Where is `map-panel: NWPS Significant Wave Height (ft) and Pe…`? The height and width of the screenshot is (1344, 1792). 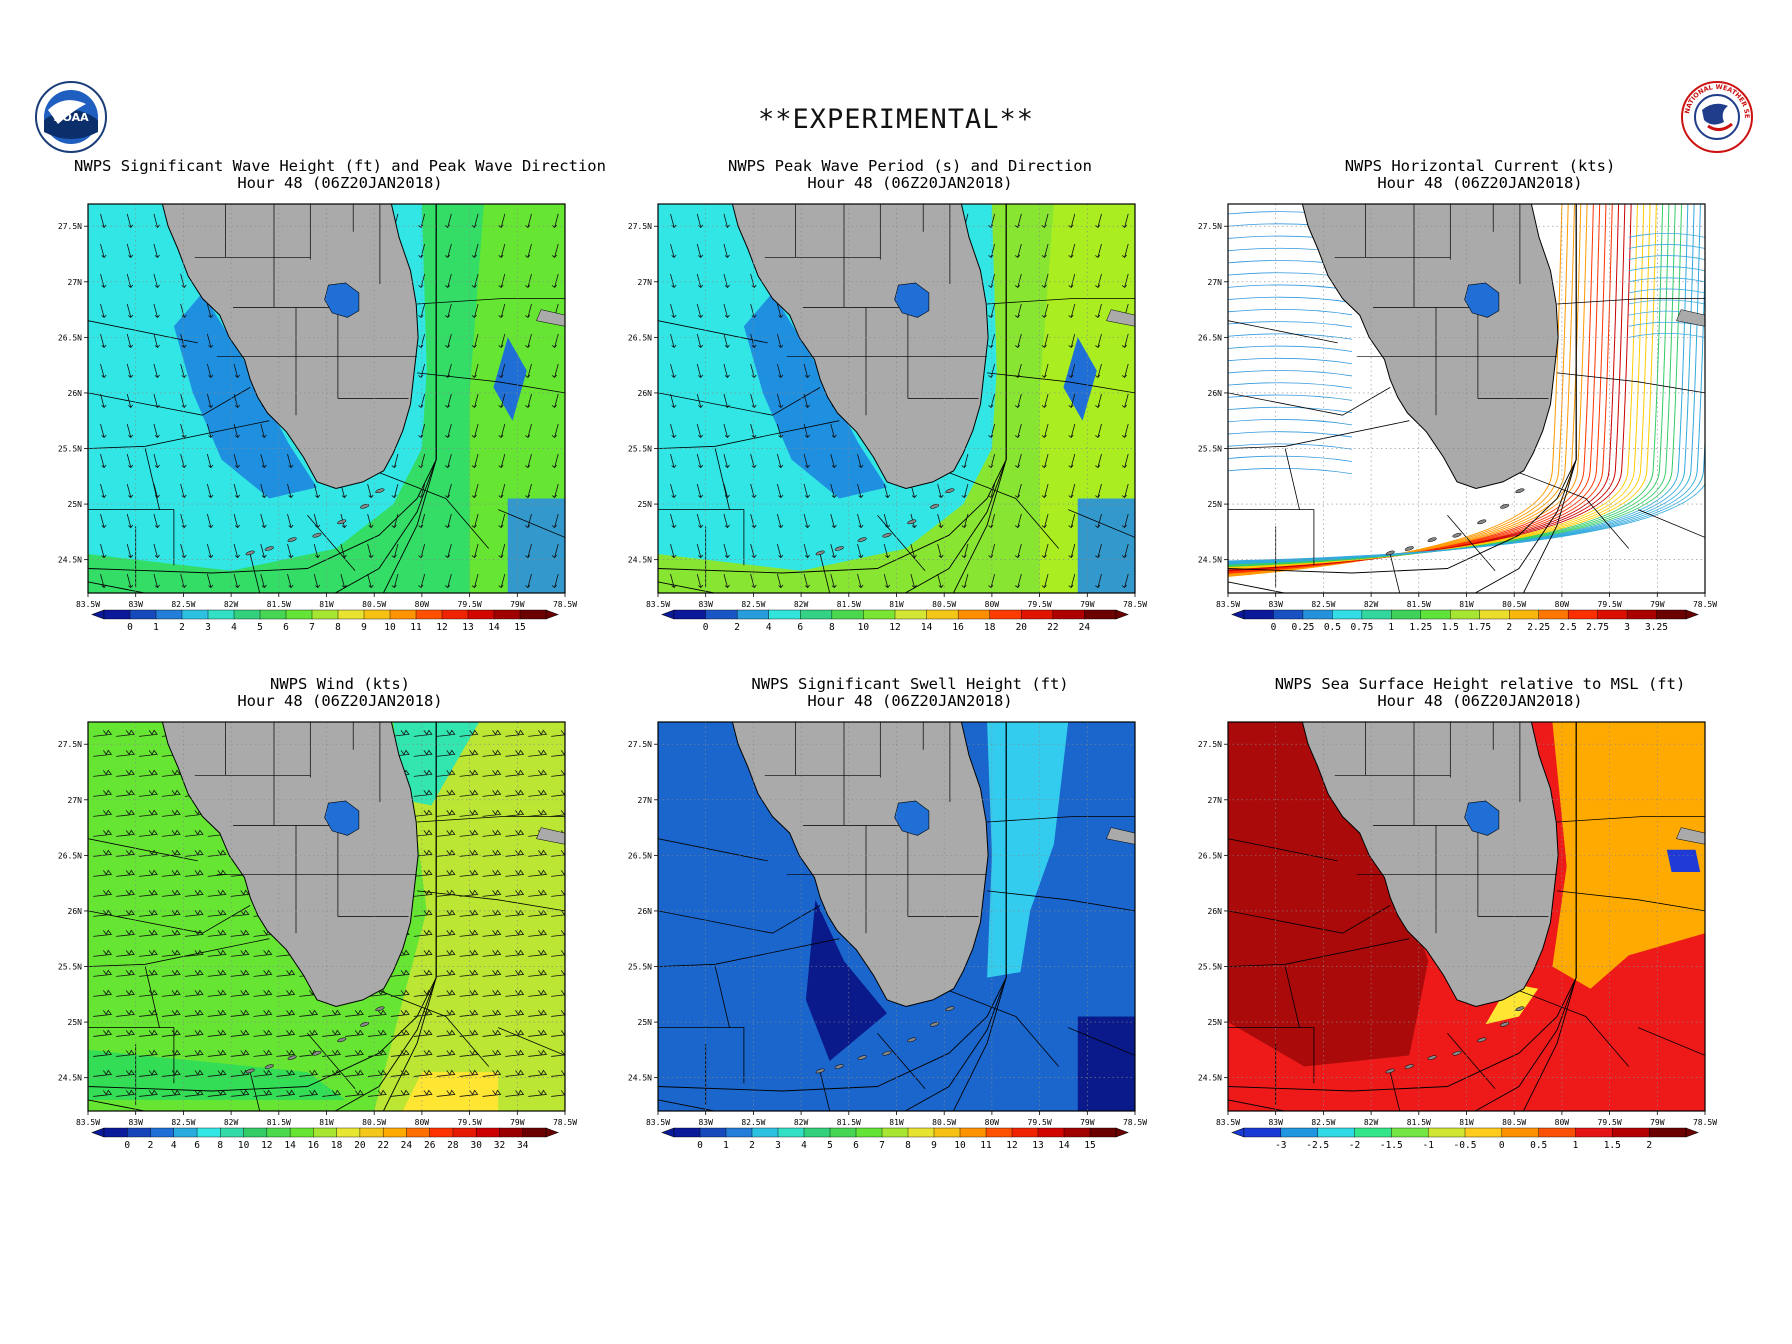
map-panel: NWPS Significant Wave Height (ft) and Pe… is located at coordinates (339, 418).